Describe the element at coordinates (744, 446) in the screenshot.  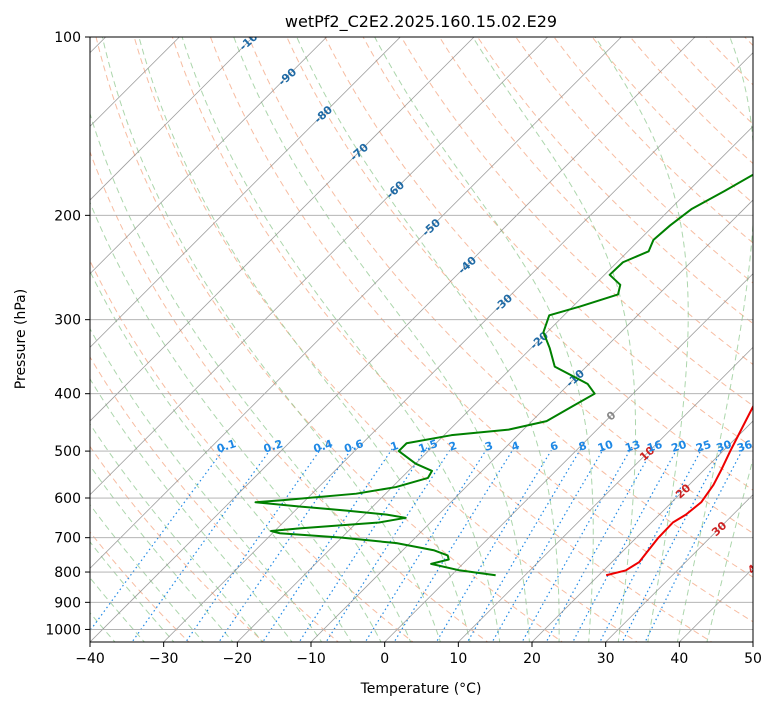
I see `mixing-ratio-label: 36` at that location.